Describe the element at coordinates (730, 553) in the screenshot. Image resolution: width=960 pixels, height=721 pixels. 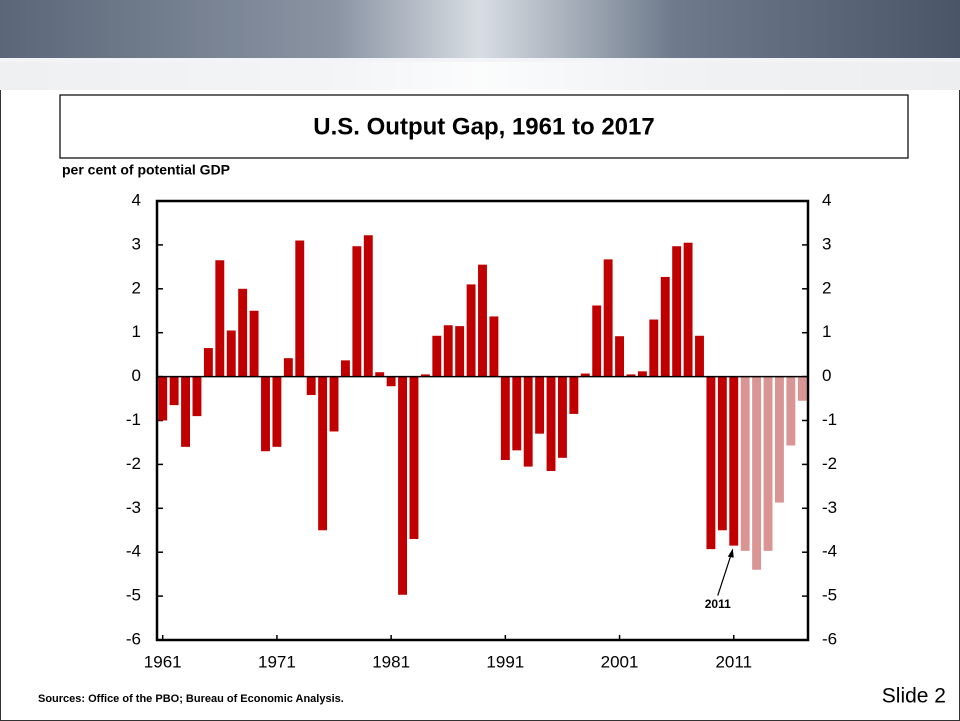
I see `annotation-arrowhead` at that location.